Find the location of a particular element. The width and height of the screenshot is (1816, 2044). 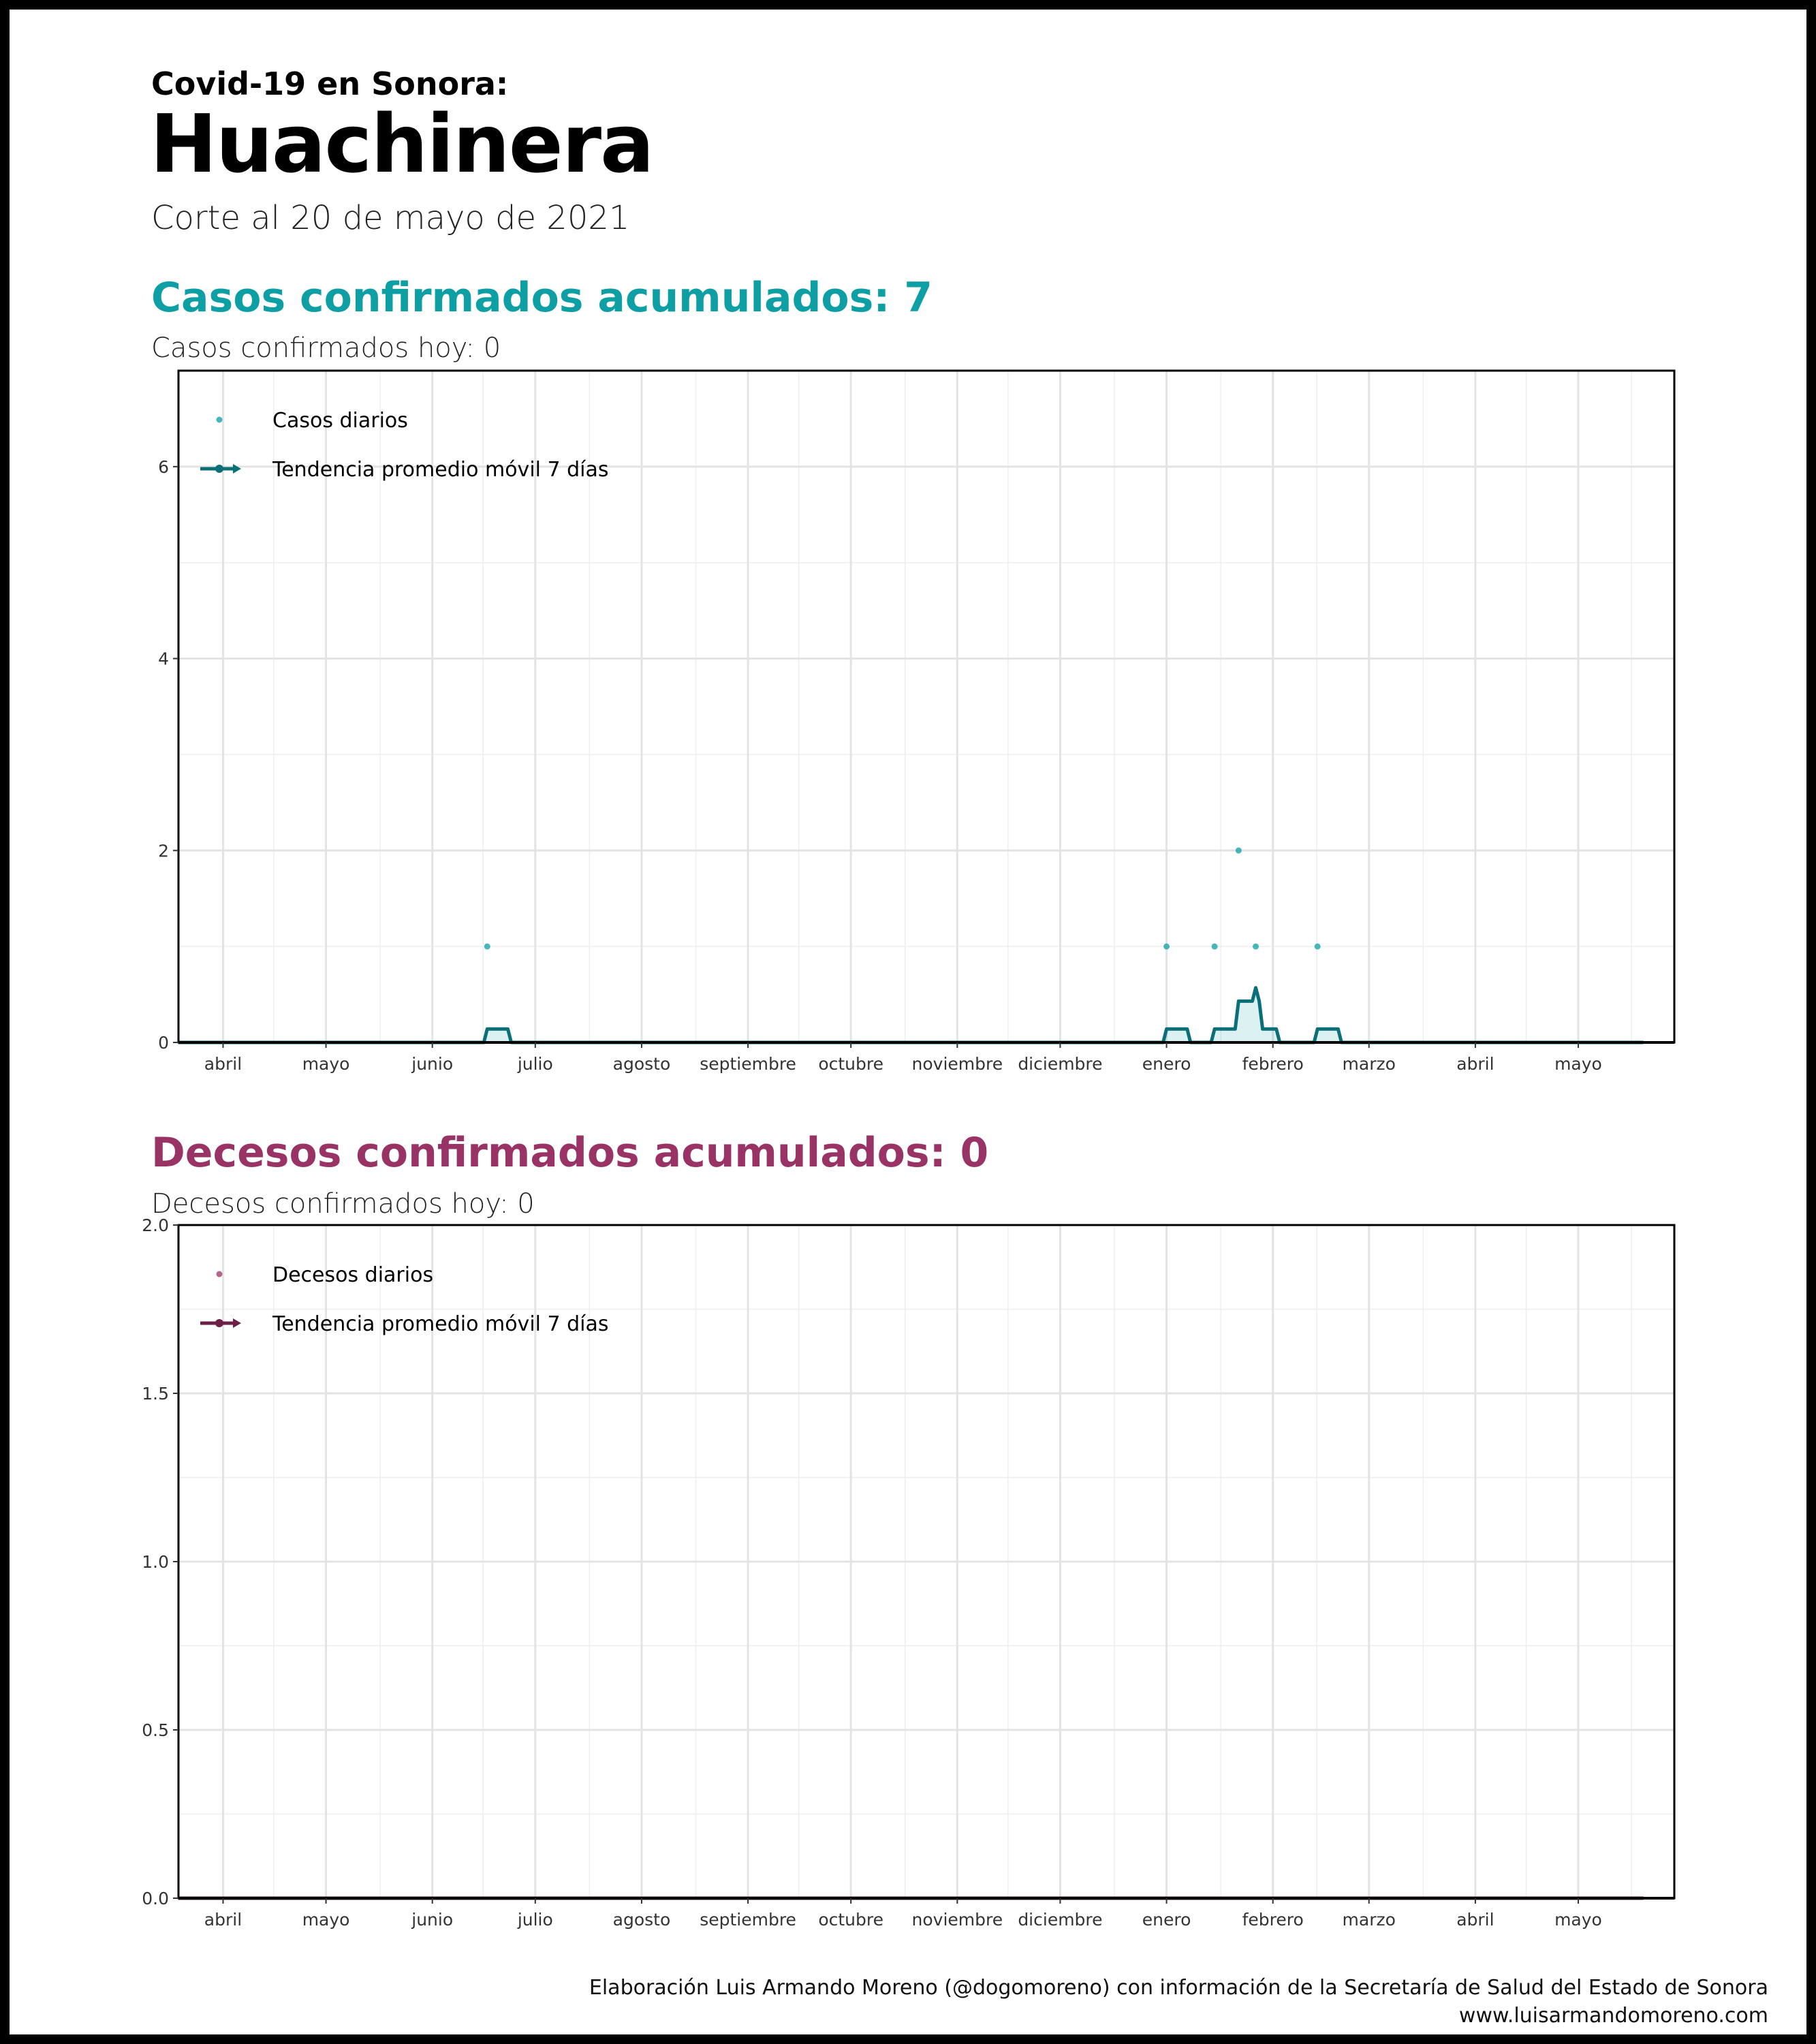

deaths-heading: Decesos confirmados acumulados: 0 is located at coordinates (570, 1153).